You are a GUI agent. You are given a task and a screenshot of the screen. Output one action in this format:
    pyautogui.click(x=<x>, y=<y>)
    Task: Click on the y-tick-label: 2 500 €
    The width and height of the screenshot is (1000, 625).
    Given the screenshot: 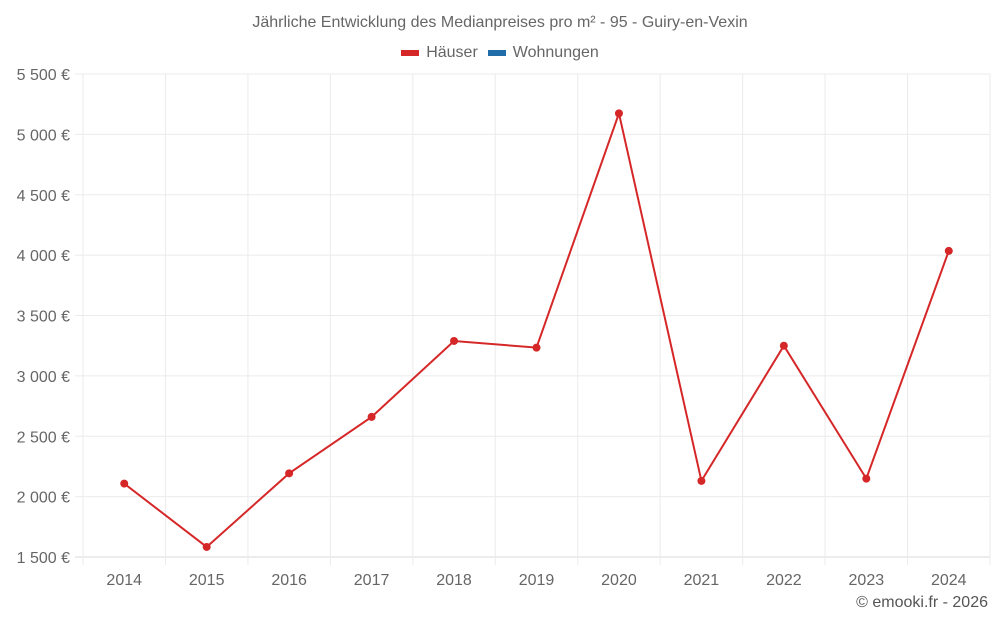 What is the action you would take?
    pyautogui.click(x=43, y=437)
    